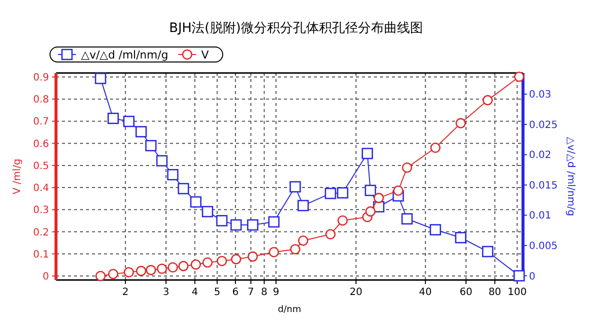 This screenshot has height=320, width=592. Describe the element at coordinates (217, 292) in the screenshot. I see `x-tick-label: 5` at that location.